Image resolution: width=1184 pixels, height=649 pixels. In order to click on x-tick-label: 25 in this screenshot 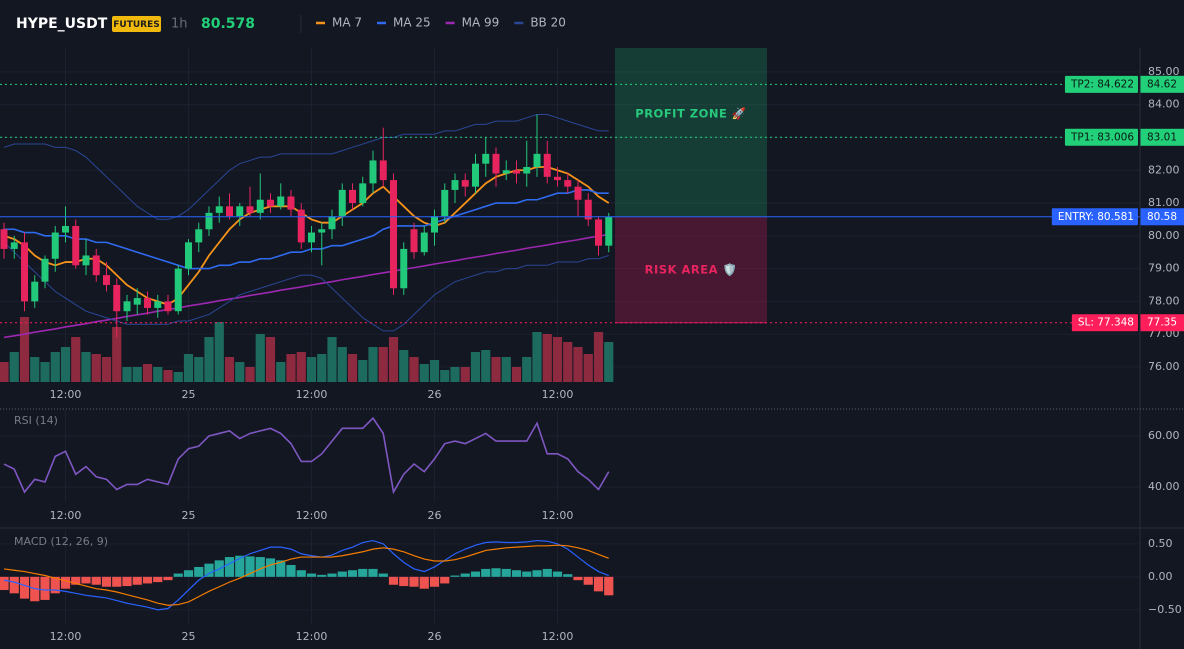, I will do `click(189, 515)`.